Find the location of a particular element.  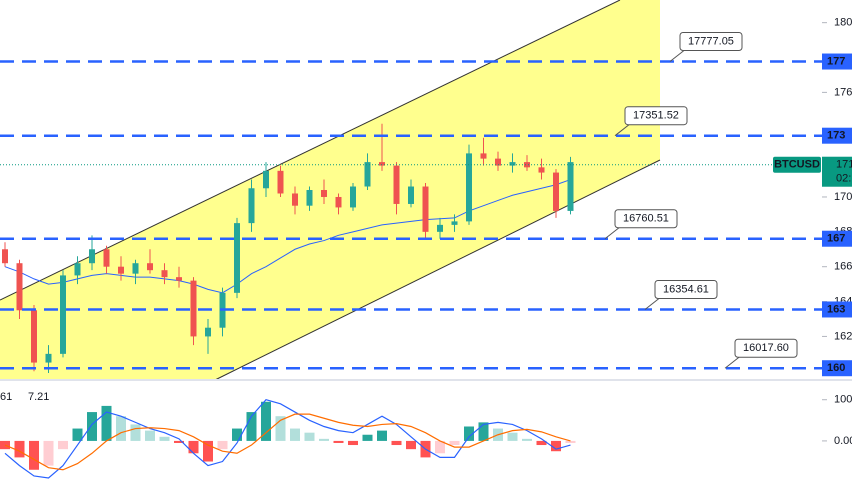

level-label: 16760.51 is located at coordinates (646, 219).